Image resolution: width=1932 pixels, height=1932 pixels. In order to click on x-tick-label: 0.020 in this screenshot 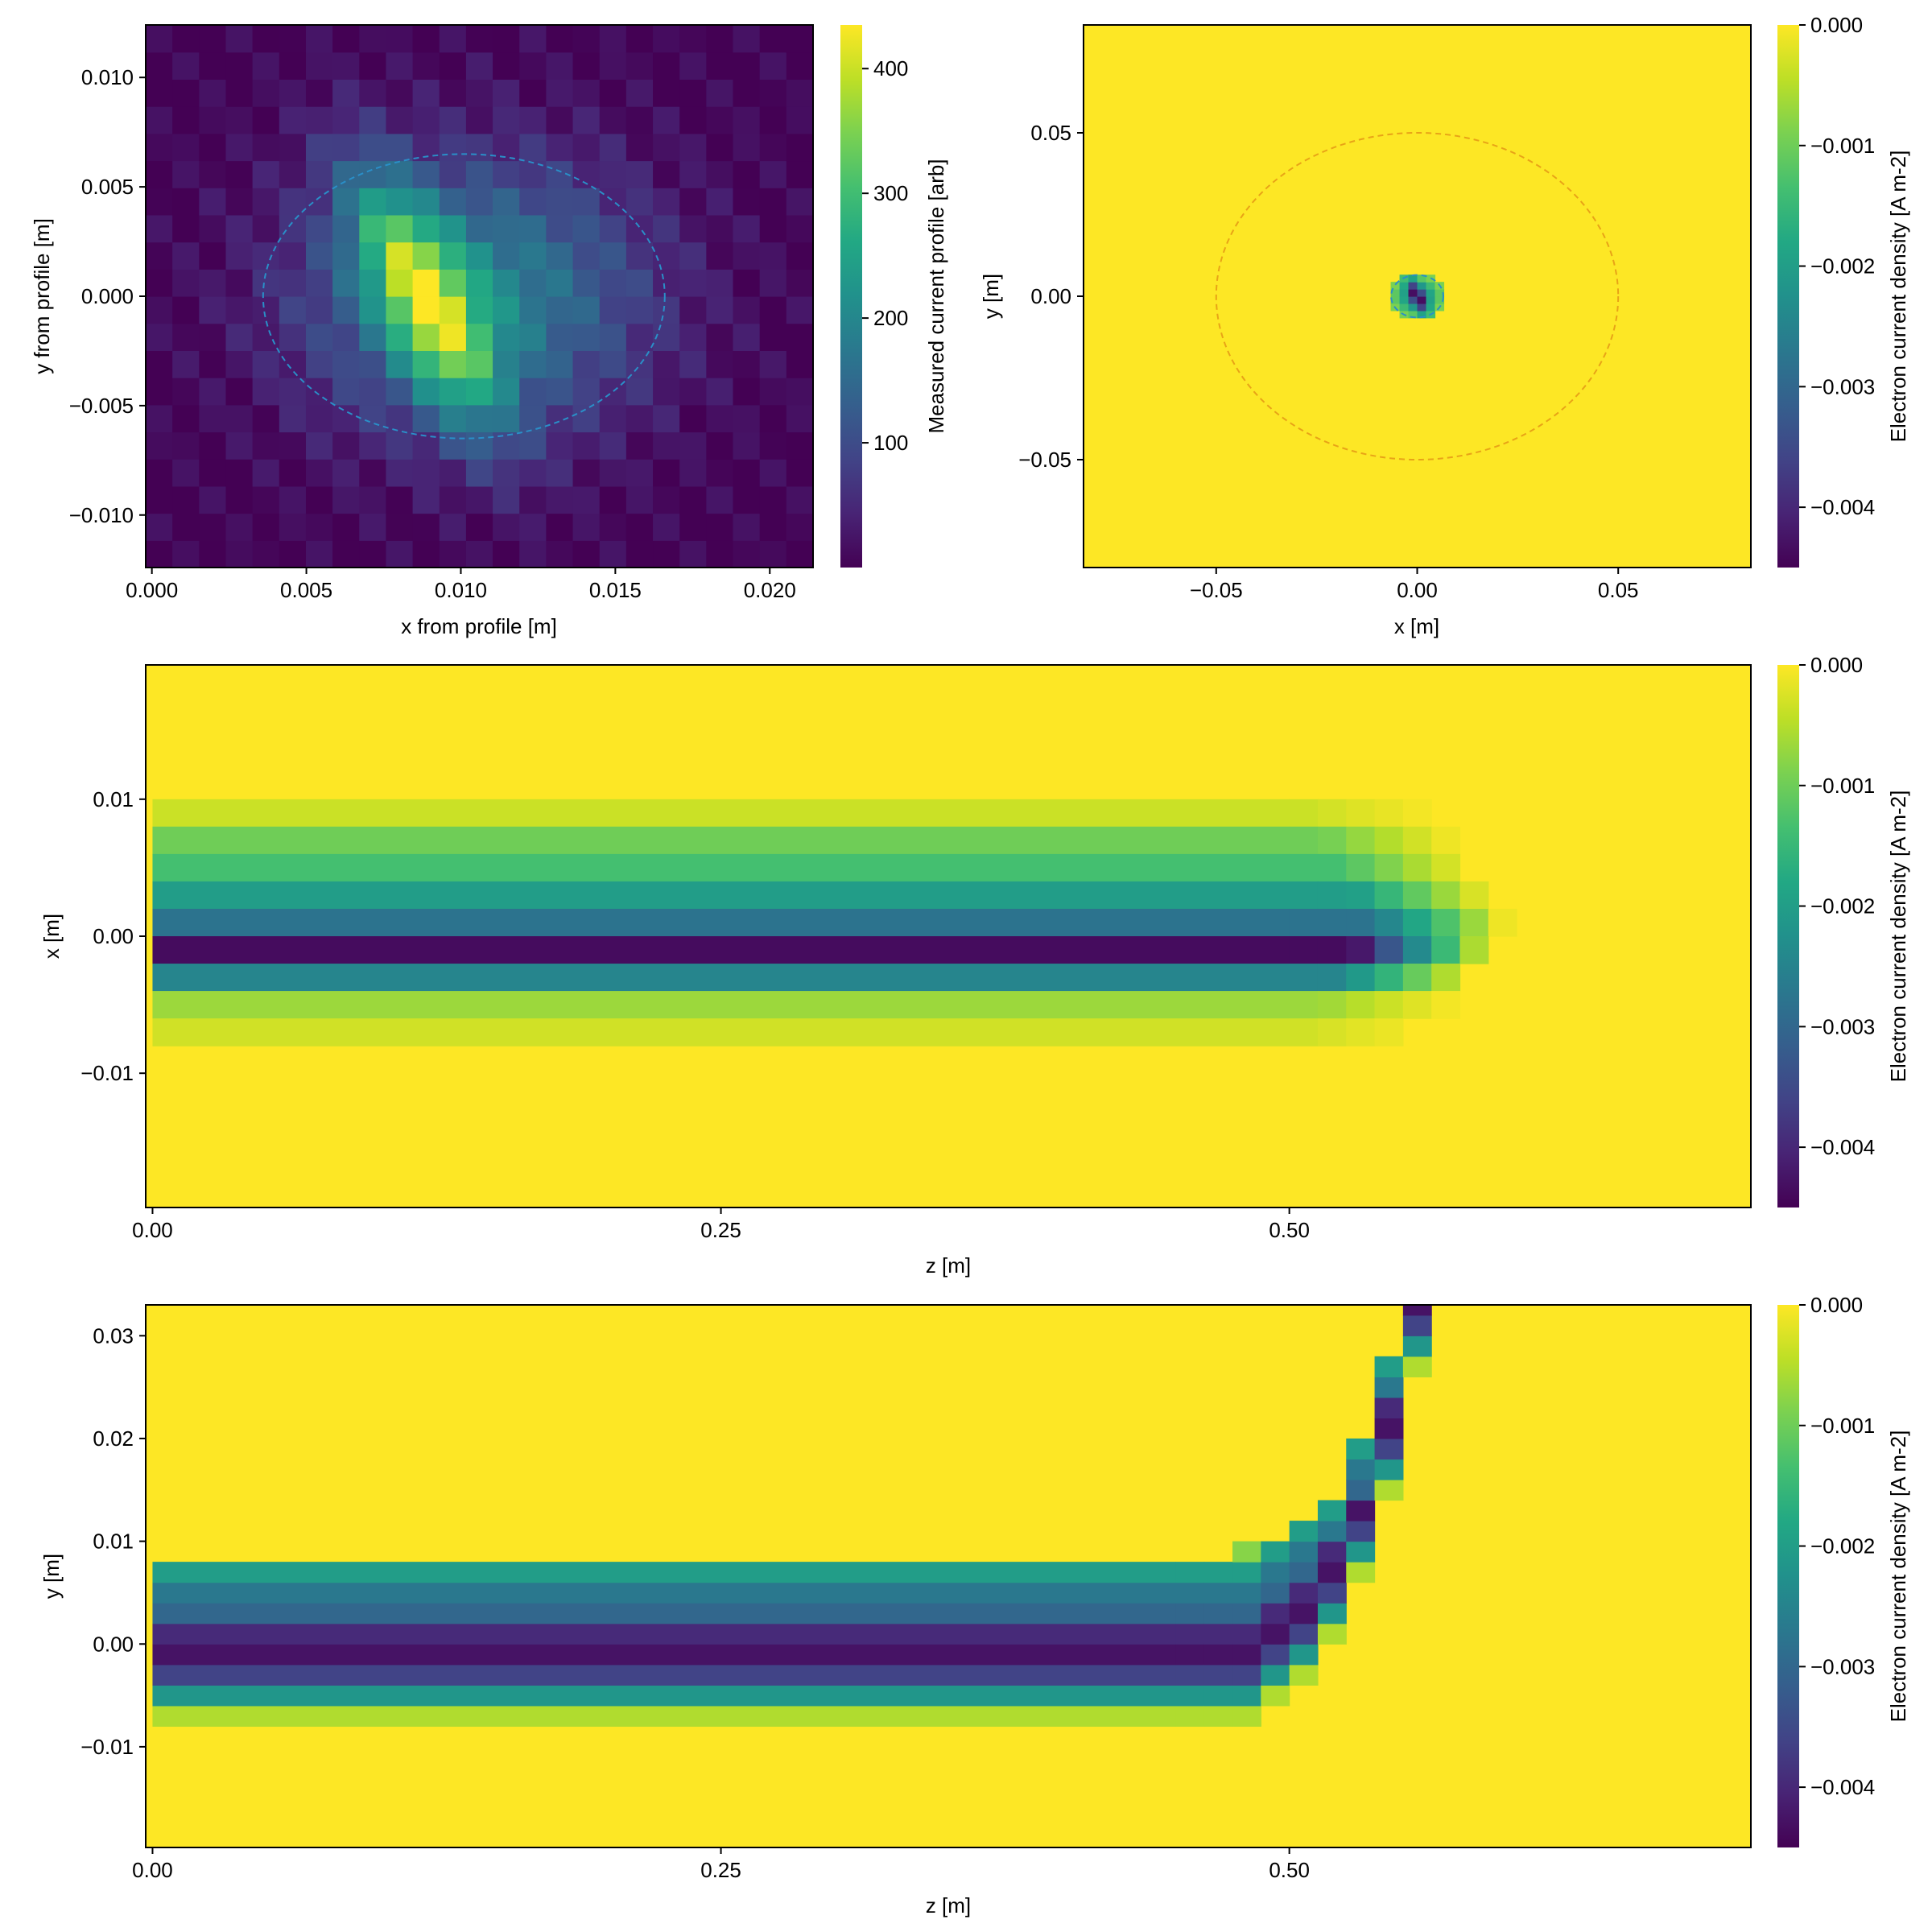, I will do `click(770, 590)`.